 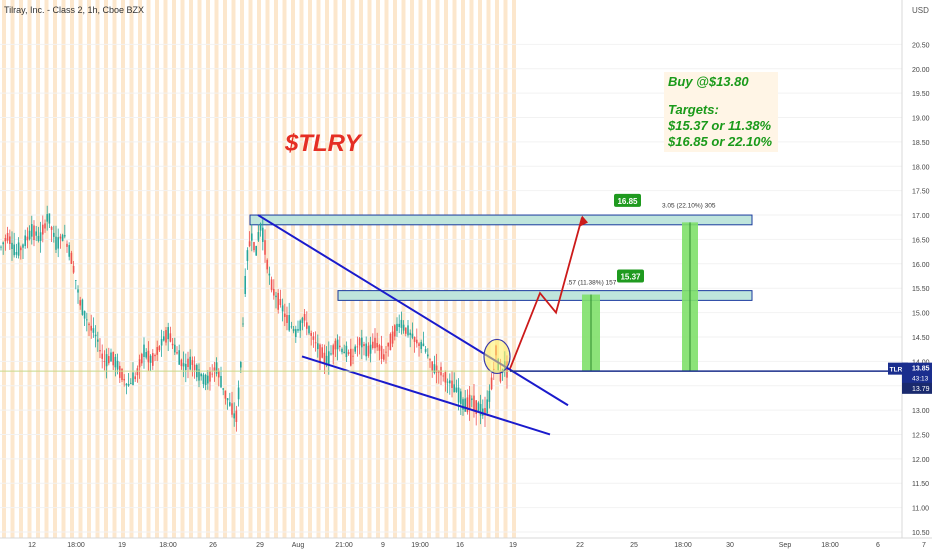 What do you see at coordinates (323, 143) in the screenshot?
I see `ticker-annotation: $TLRY` at bounding box center [323, 143].